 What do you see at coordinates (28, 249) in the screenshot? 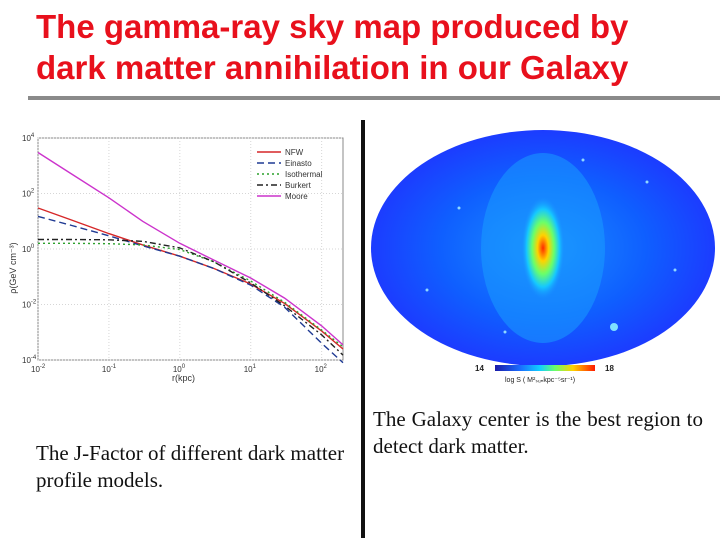
I see `y-tick-label: 10⁰` at bounding box center [28, 249].